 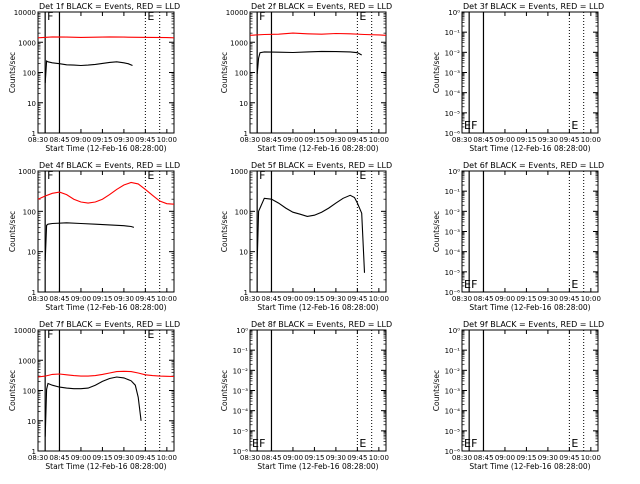 What do you see at coordinates (25, 331) in the screenshot?
I see `panel-7-ytick-label: 10000` at bounding box center [25, 331].